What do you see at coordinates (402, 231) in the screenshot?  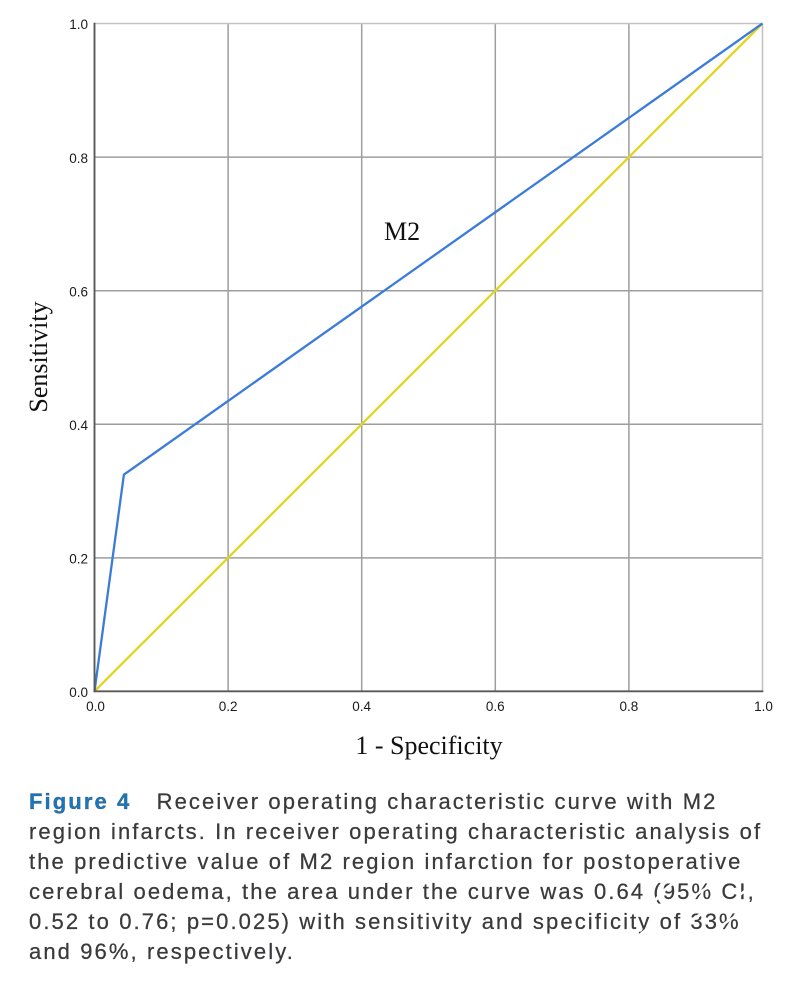 I see `svg-text: M2` at bounding box center [402, 231].